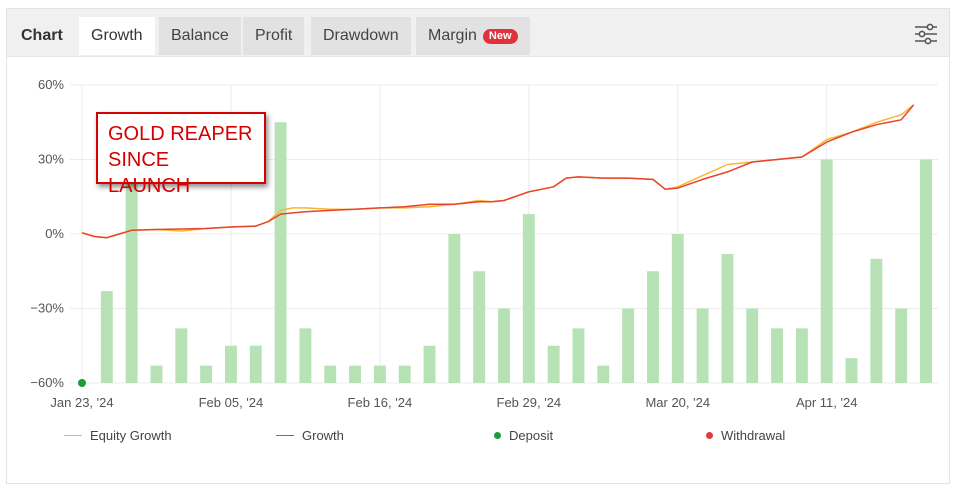  Describe the element at coordinates (926, 34) in the screenshot. I see `sliders-icon` at that location.